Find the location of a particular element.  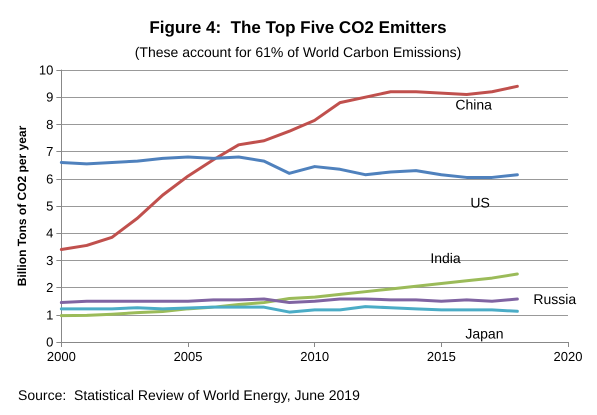

y-tick-label: 2 is located at coordinates (50, 288).